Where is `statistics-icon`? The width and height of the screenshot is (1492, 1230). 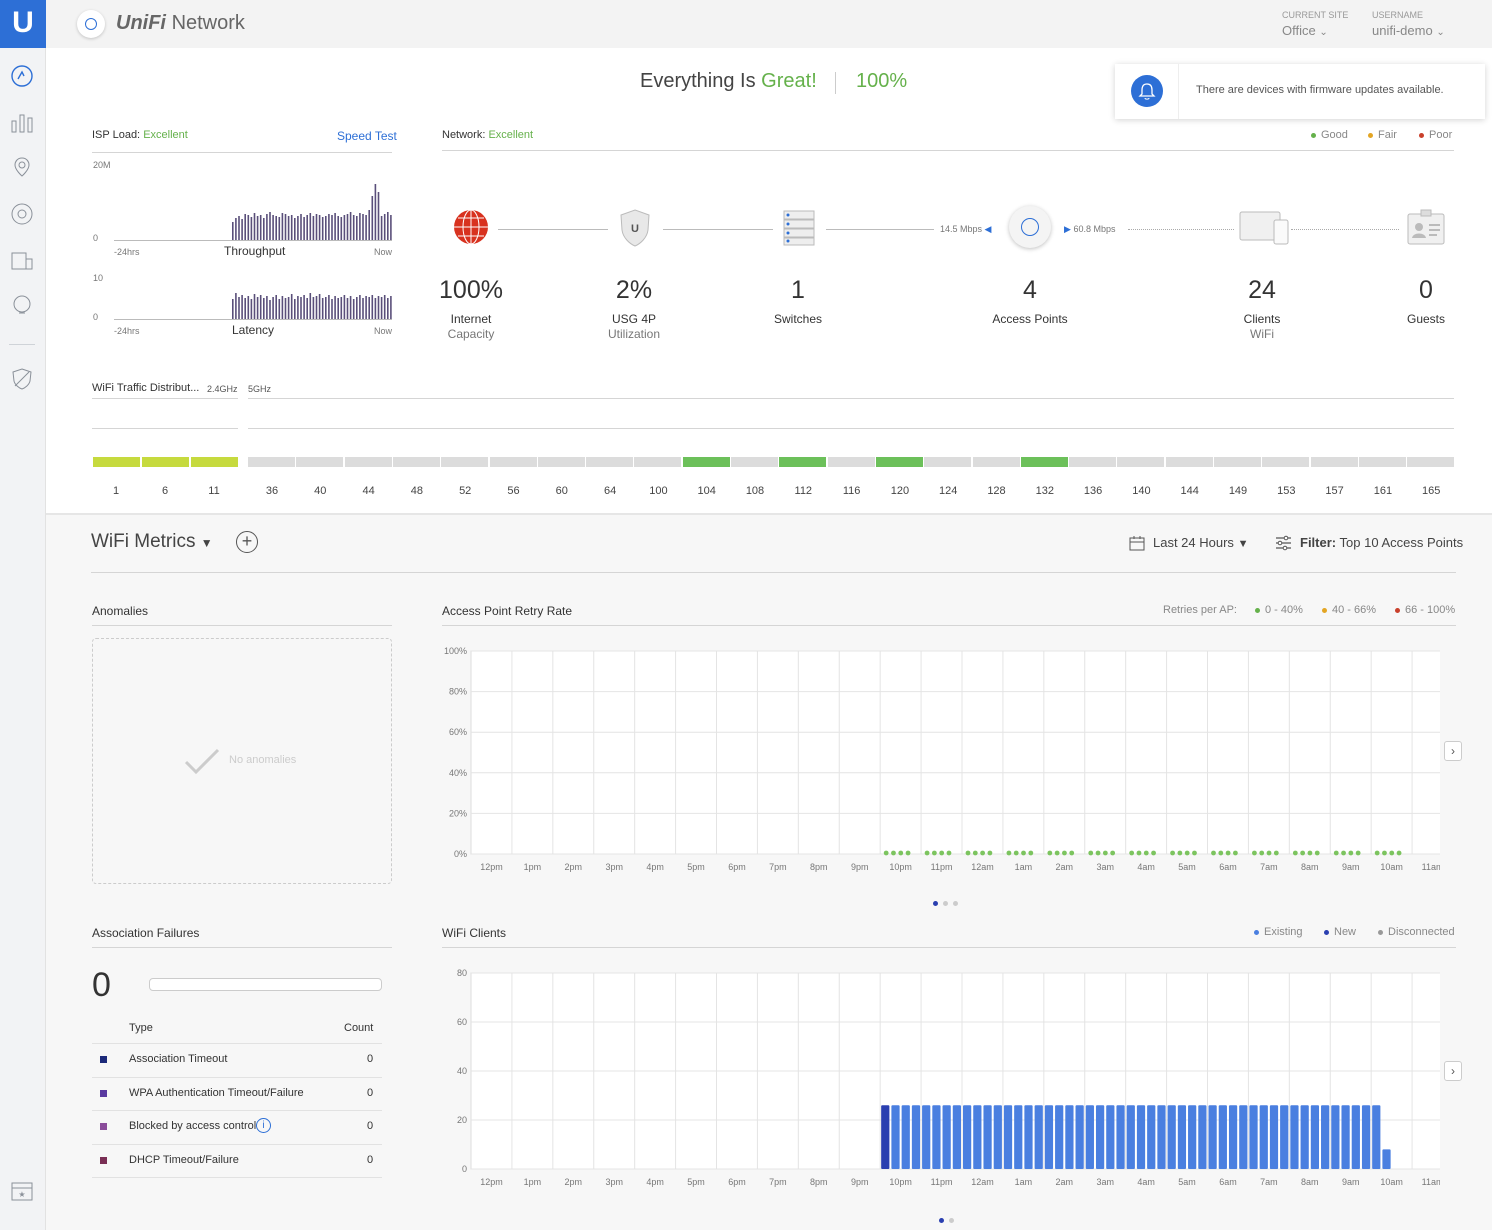 statistics-icon is located at coordinates (22, 122).